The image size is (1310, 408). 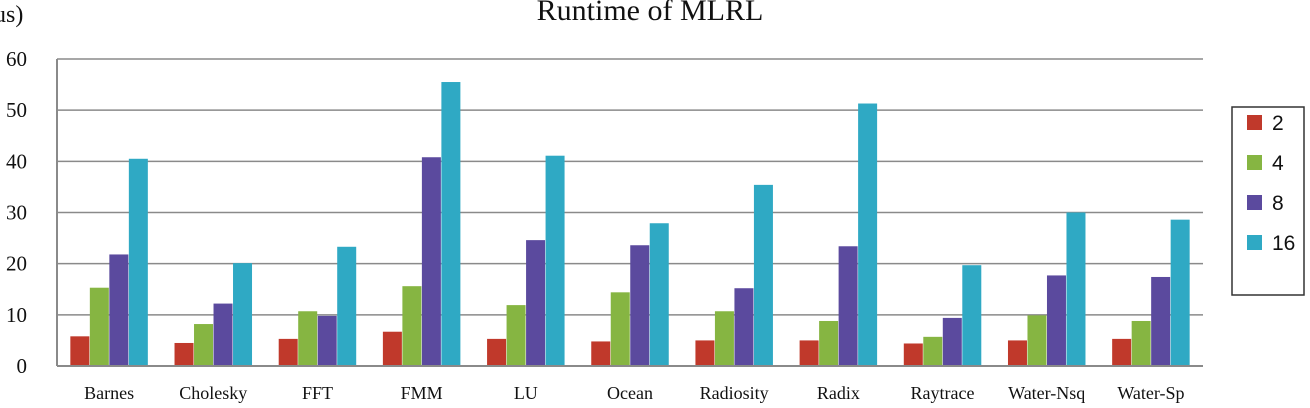 What do you see at coordinates (16, 315) in the screenshot?
I see `y-tick-label: 10` at bounding box center [16, 315].